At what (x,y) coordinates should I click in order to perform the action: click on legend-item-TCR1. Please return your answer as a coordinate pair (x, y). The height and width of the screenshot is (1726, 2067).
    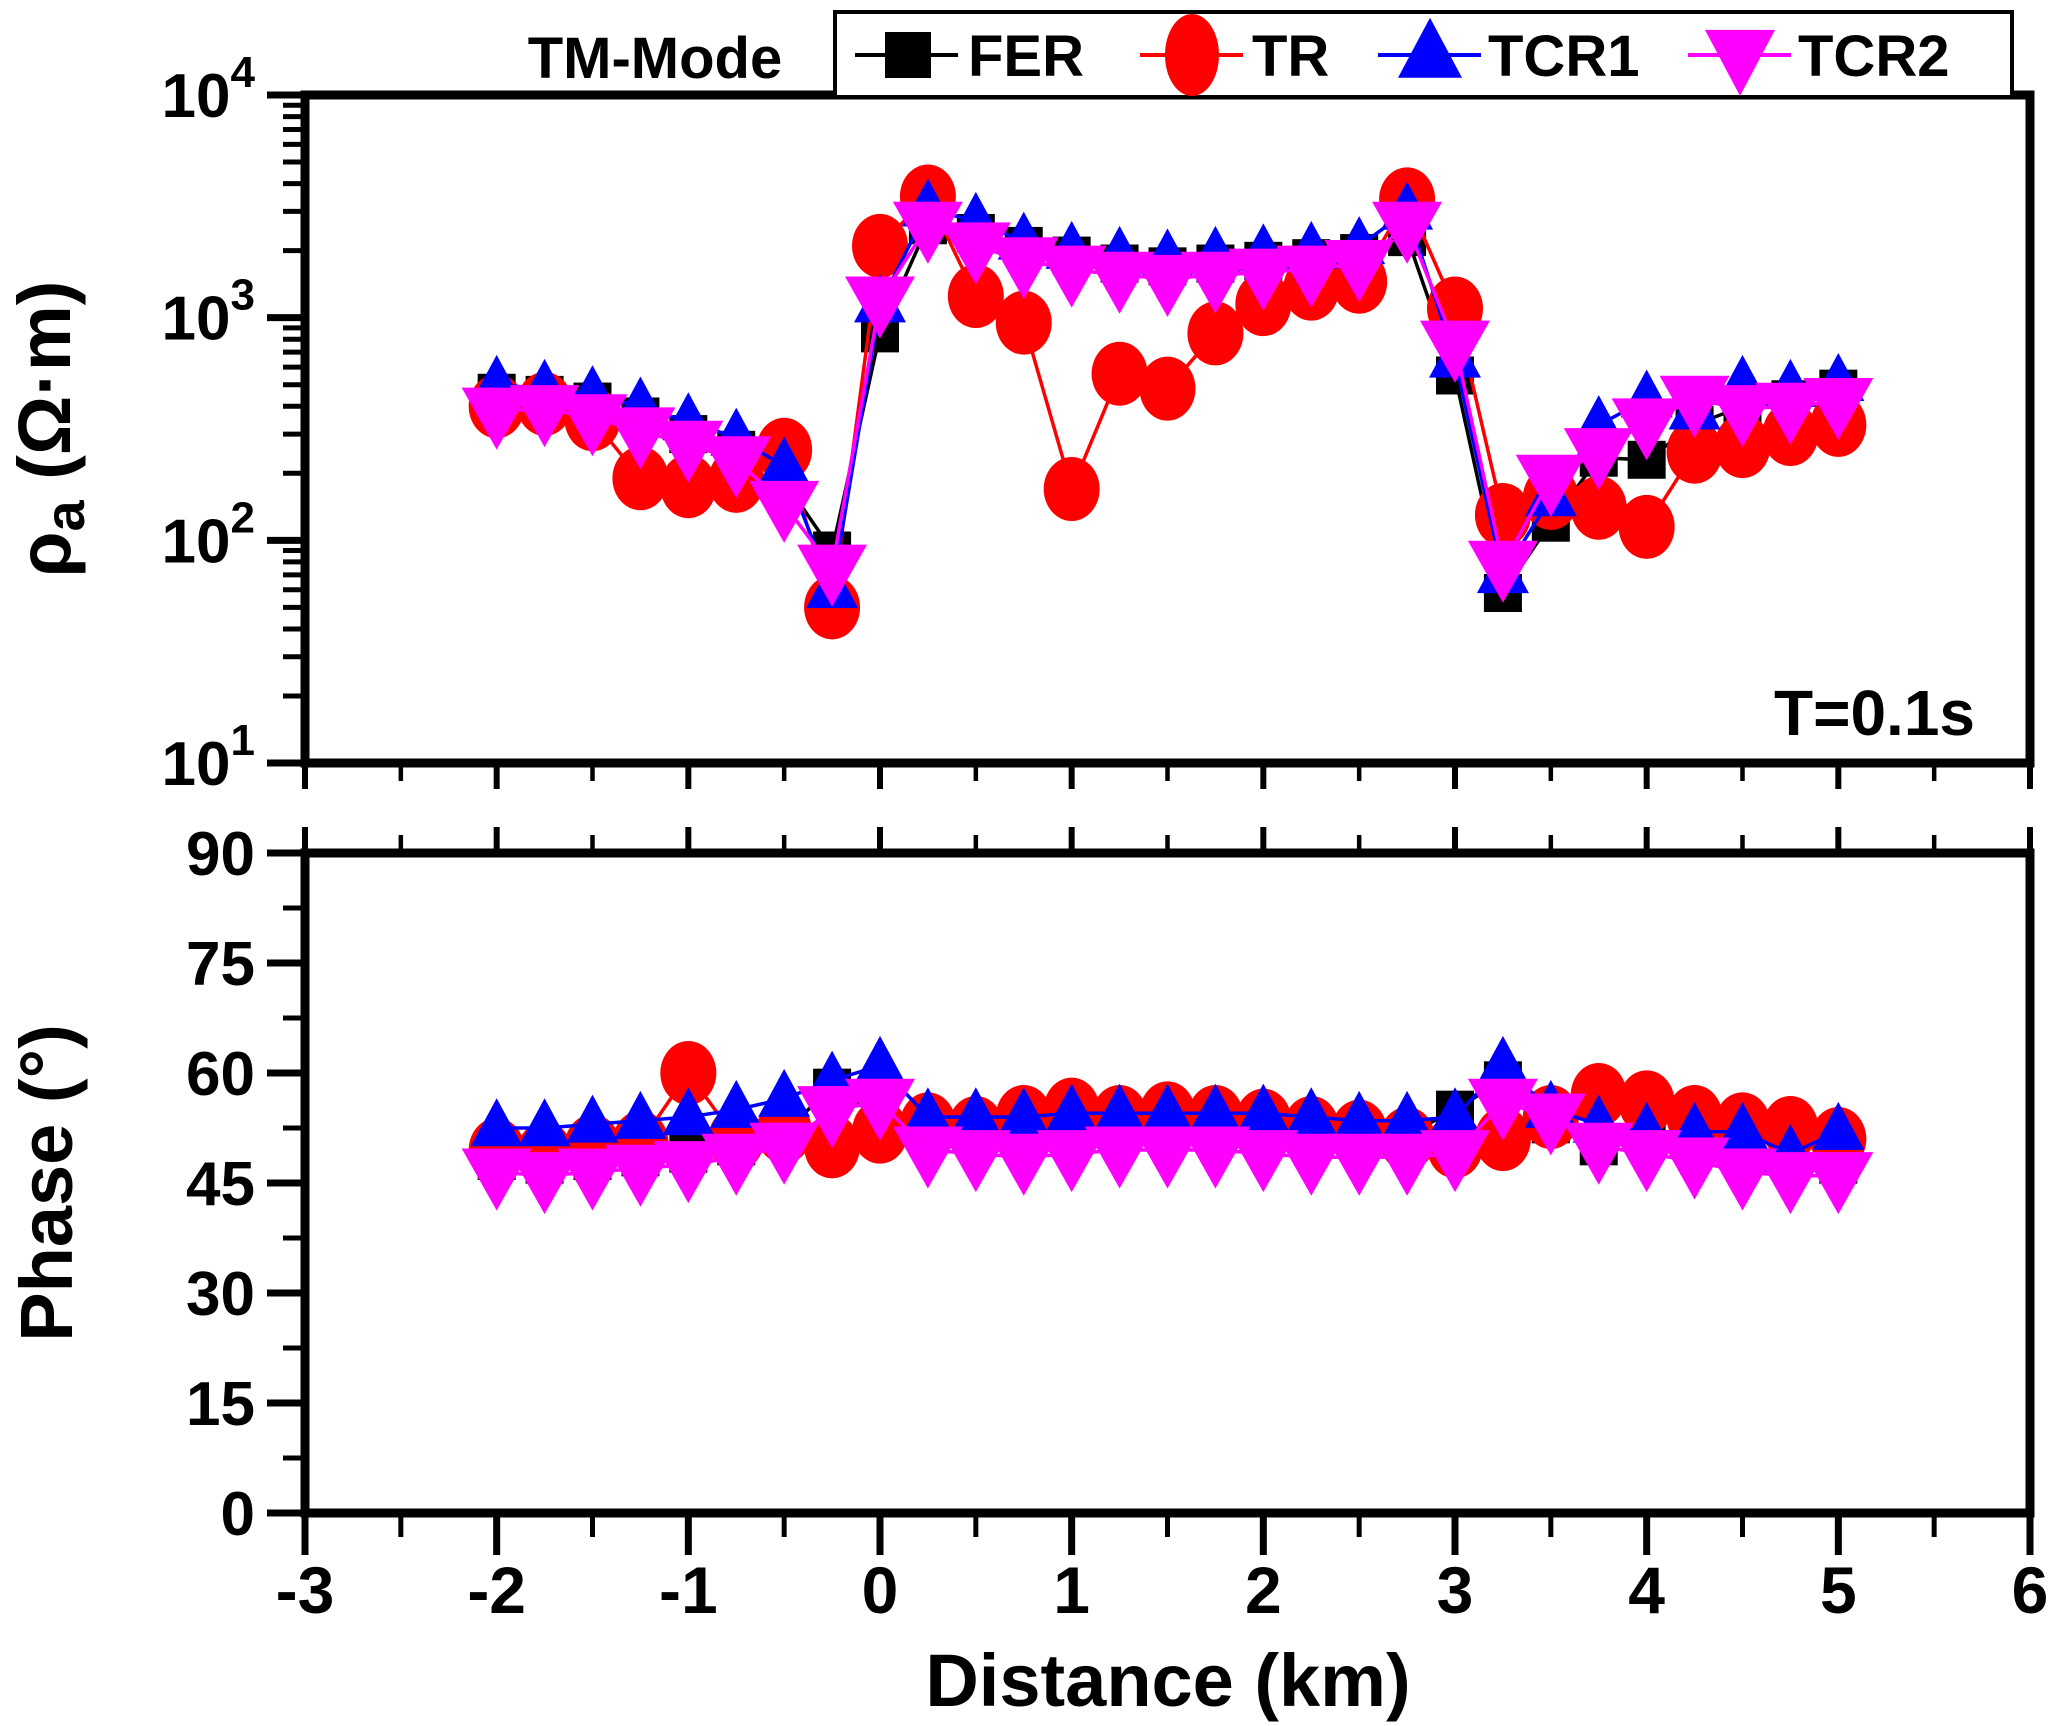
    Looking at the image, I should click on (1429, 47).